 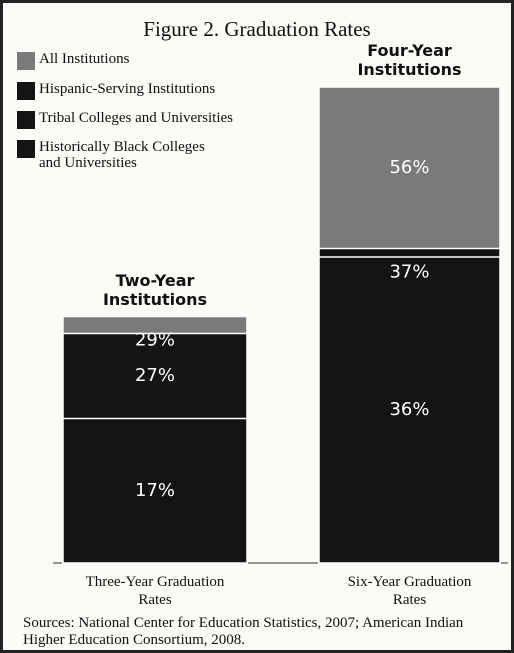 I want to click on group-heading: Four-Year Institutions, so click(x=409, y=60).